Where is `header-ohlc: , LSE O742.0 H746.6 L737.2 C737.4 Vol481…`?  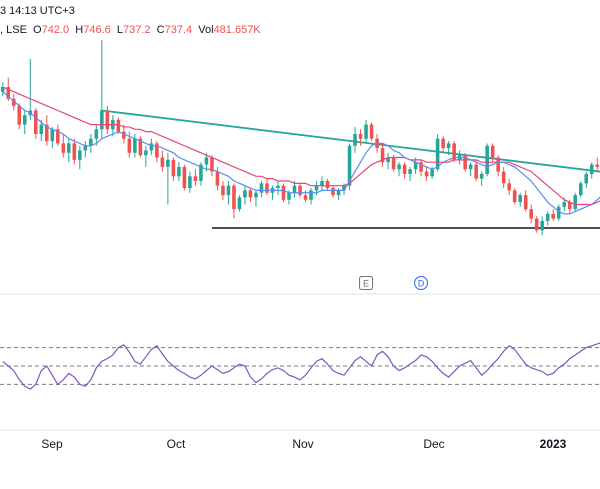 header-ohlc: , LSE O742.0 H746.6 L737.2 C737.4 Vol481… is located at coordinates (130, 30).